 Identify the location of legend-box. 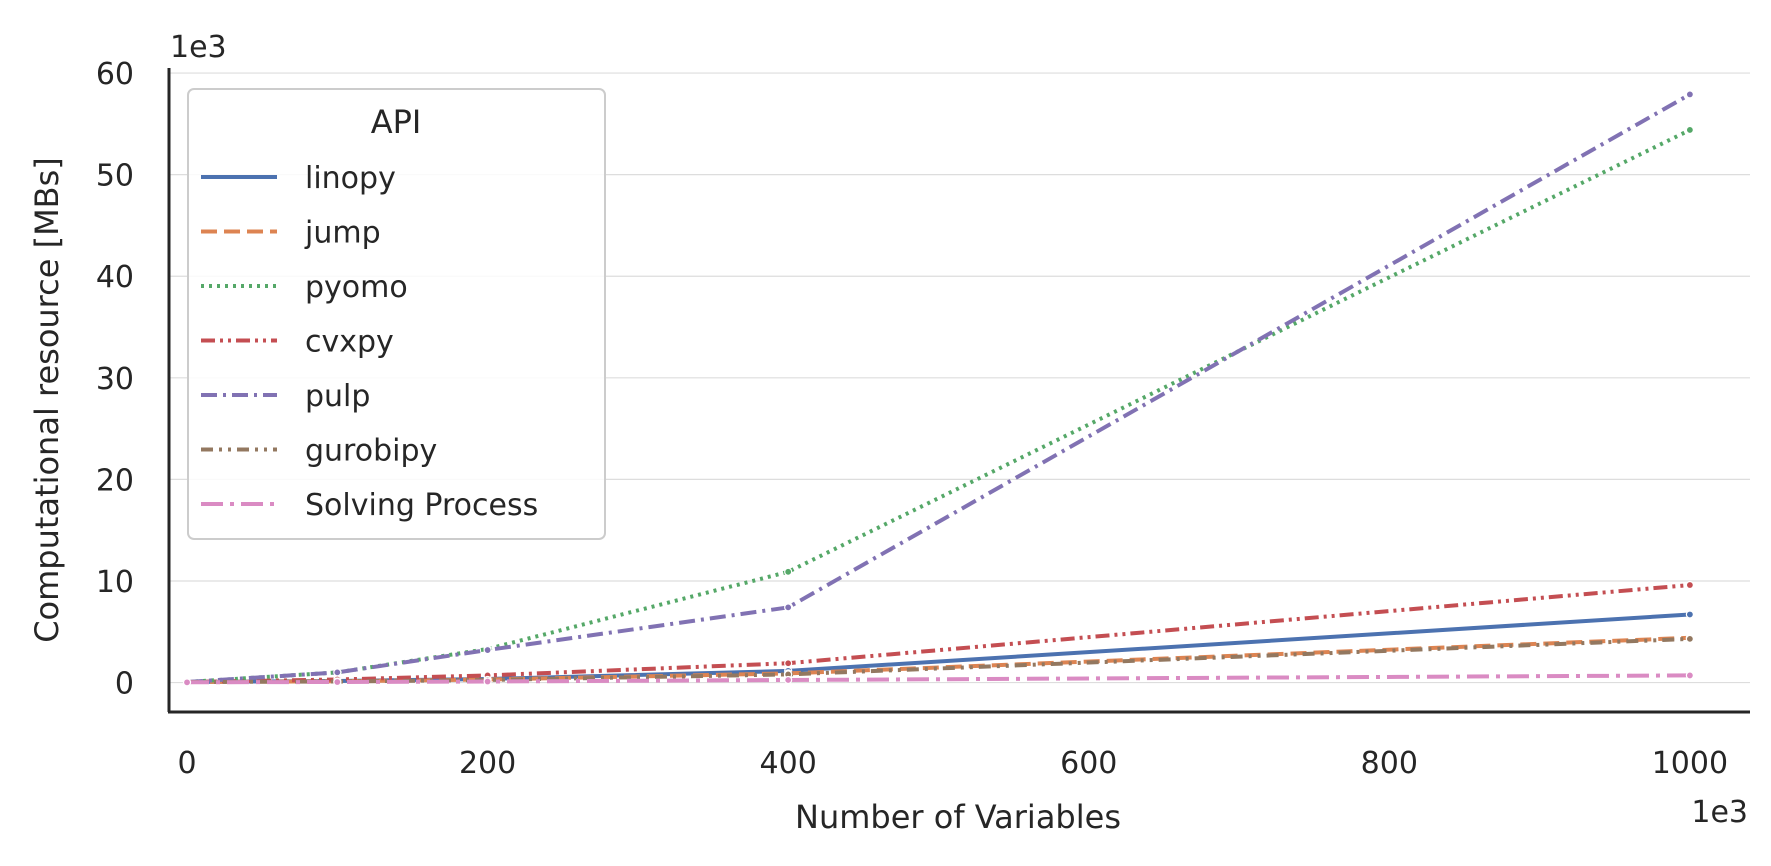
(396, 314).